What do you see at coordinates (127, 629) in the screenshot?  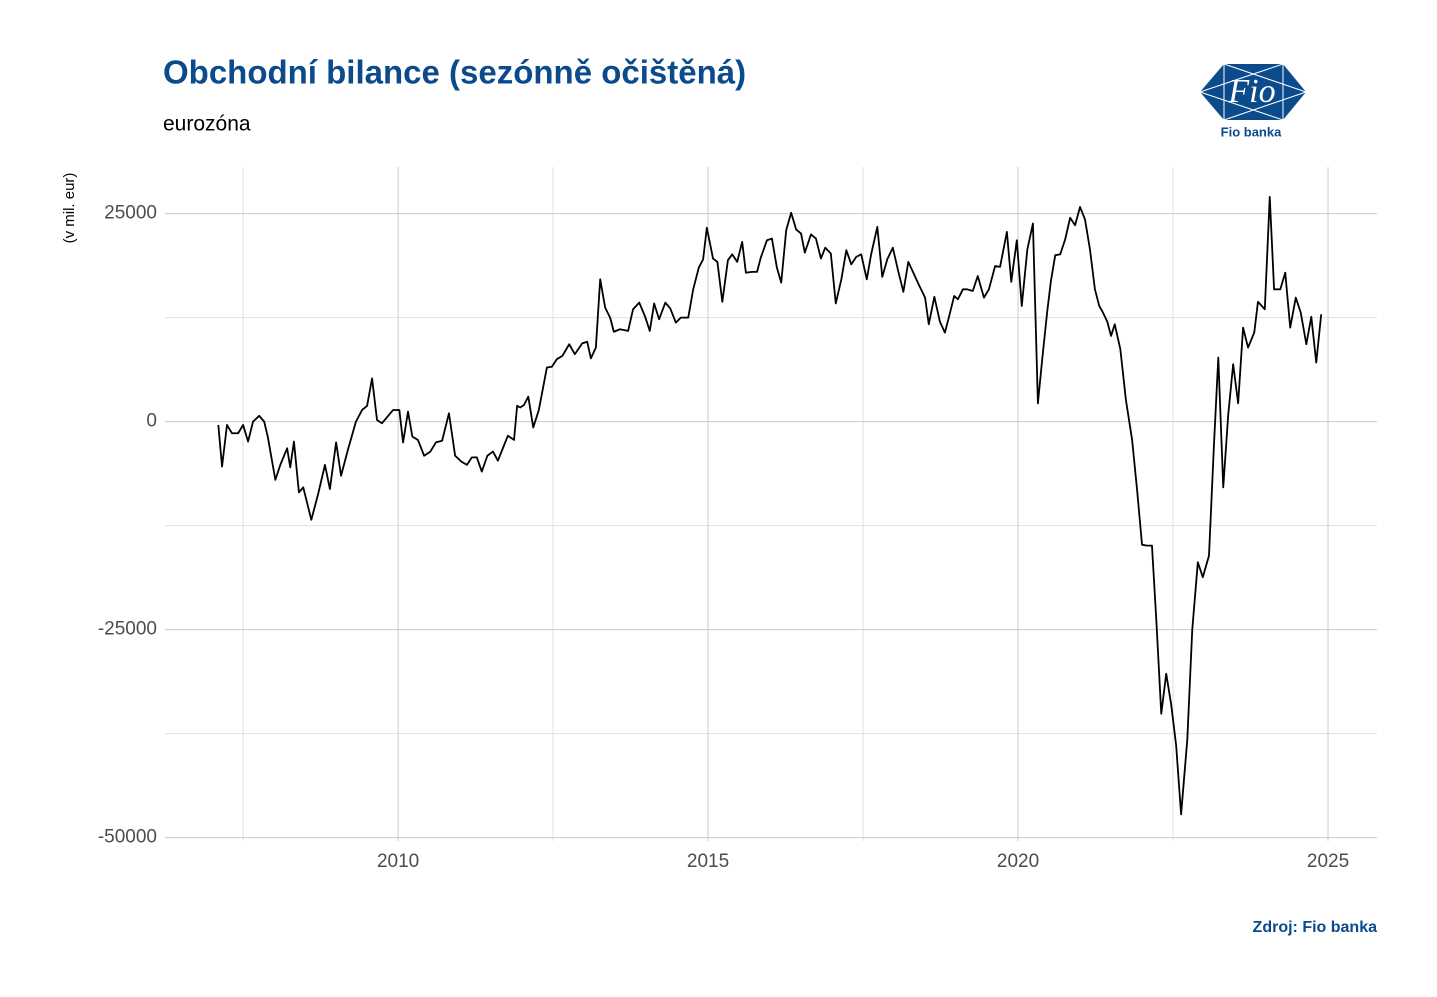 I see `y-tick-label: -25000` at bounding box center [127, 629].